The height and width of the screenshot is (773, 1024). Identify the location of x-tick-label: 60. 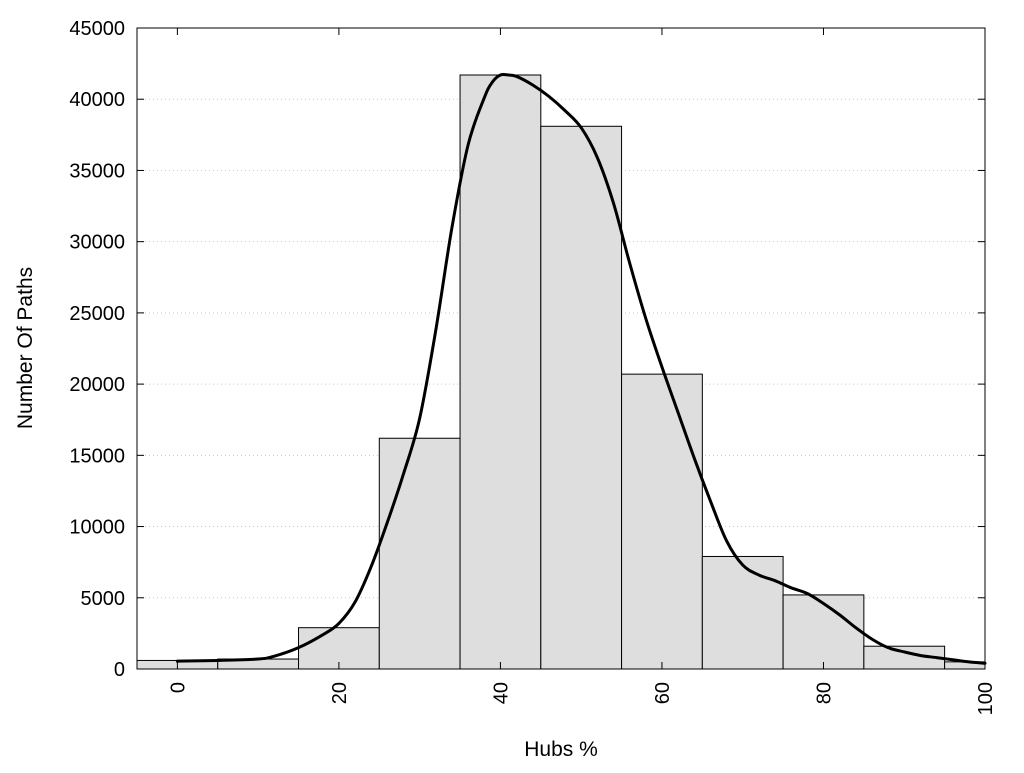
(663, 693).